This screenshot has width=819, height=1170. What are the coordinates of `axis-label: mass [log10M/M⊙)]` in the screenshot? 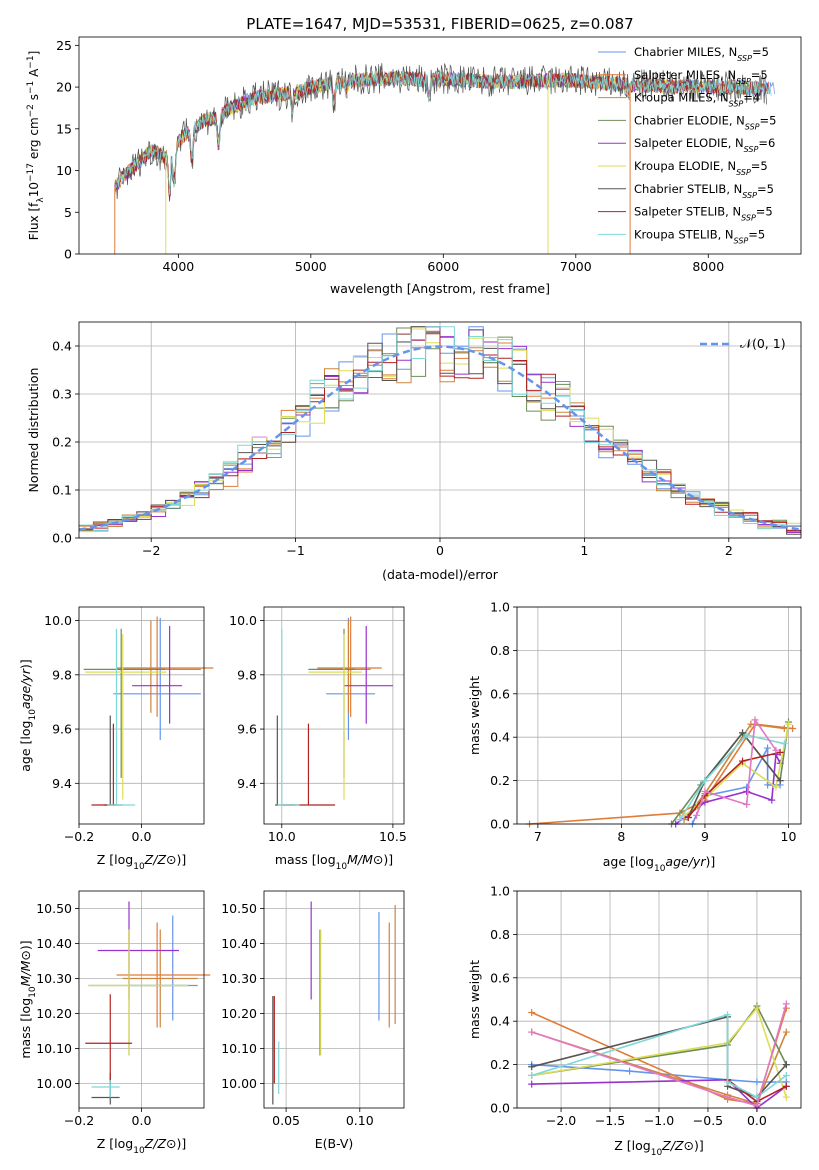 It's located at (28, 999).